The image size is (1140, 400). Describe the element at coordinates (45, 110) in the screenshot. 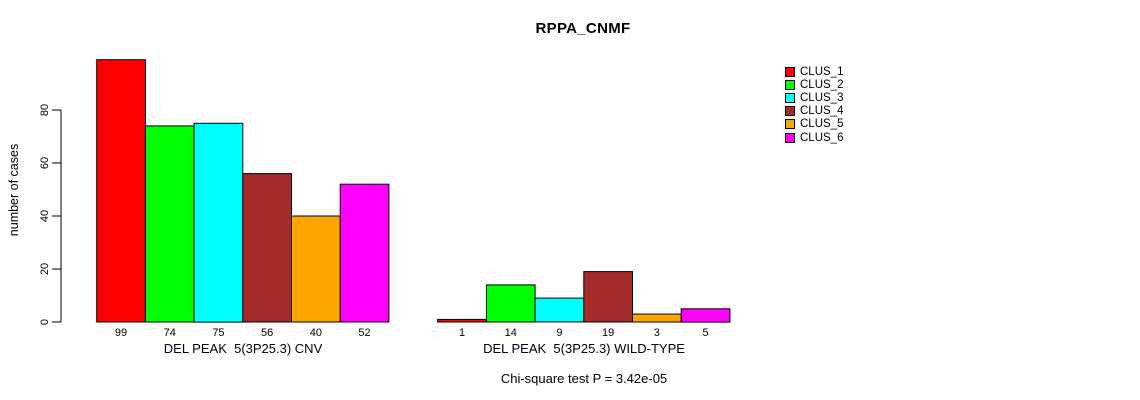

I see `y-tick-label: 80` at that location.